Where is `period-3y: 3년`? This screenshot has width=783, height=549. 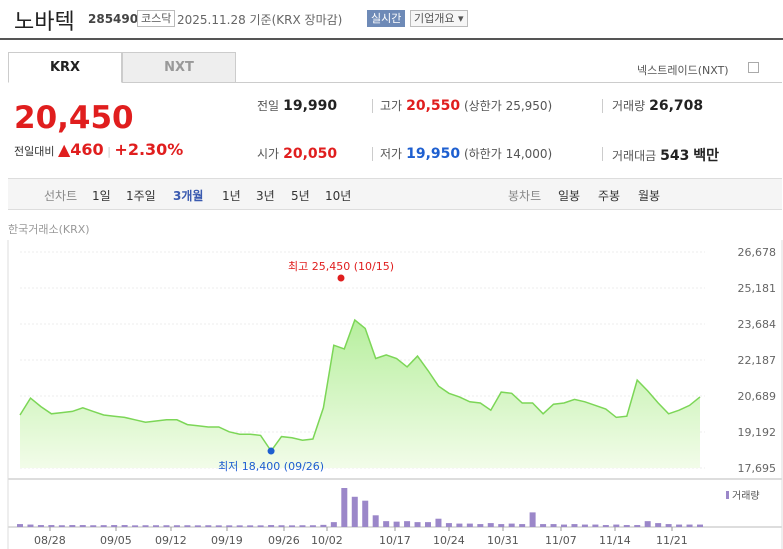 period-3y: 3년 is located at coordinates (265, 196).